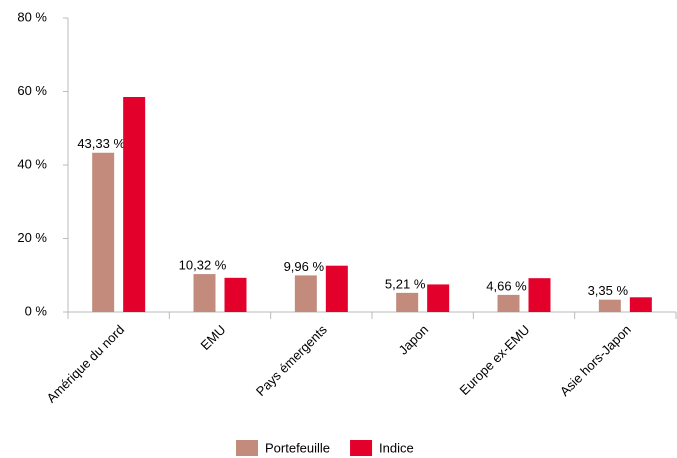 The width and height of the screenshot is (677, 458). Describe the element at coordinates (595, 360) in the screenshot. I see `x-tick-label: Asie hors-Japon` at that location.